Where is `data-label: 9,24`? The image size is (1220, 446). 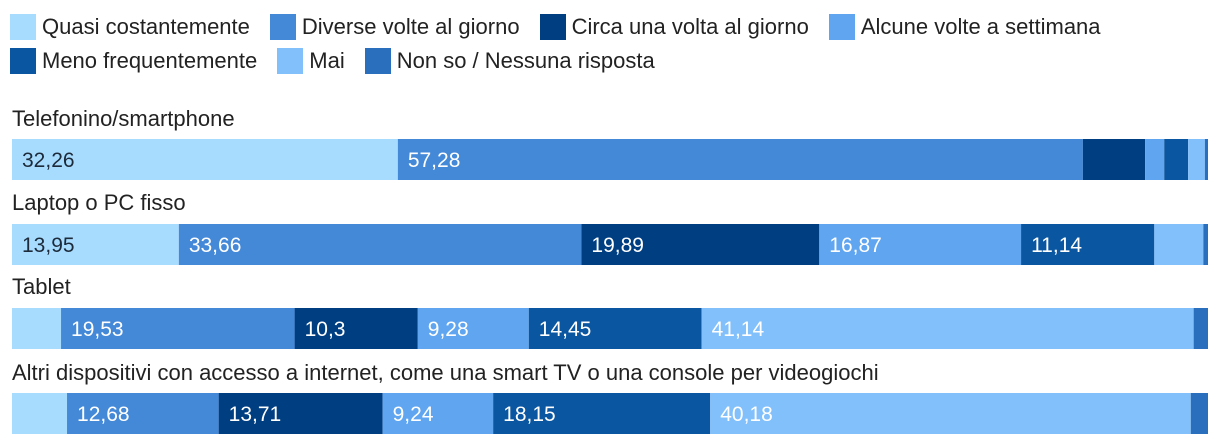
data-label: 9,24 is located at coordinates (413, 414).